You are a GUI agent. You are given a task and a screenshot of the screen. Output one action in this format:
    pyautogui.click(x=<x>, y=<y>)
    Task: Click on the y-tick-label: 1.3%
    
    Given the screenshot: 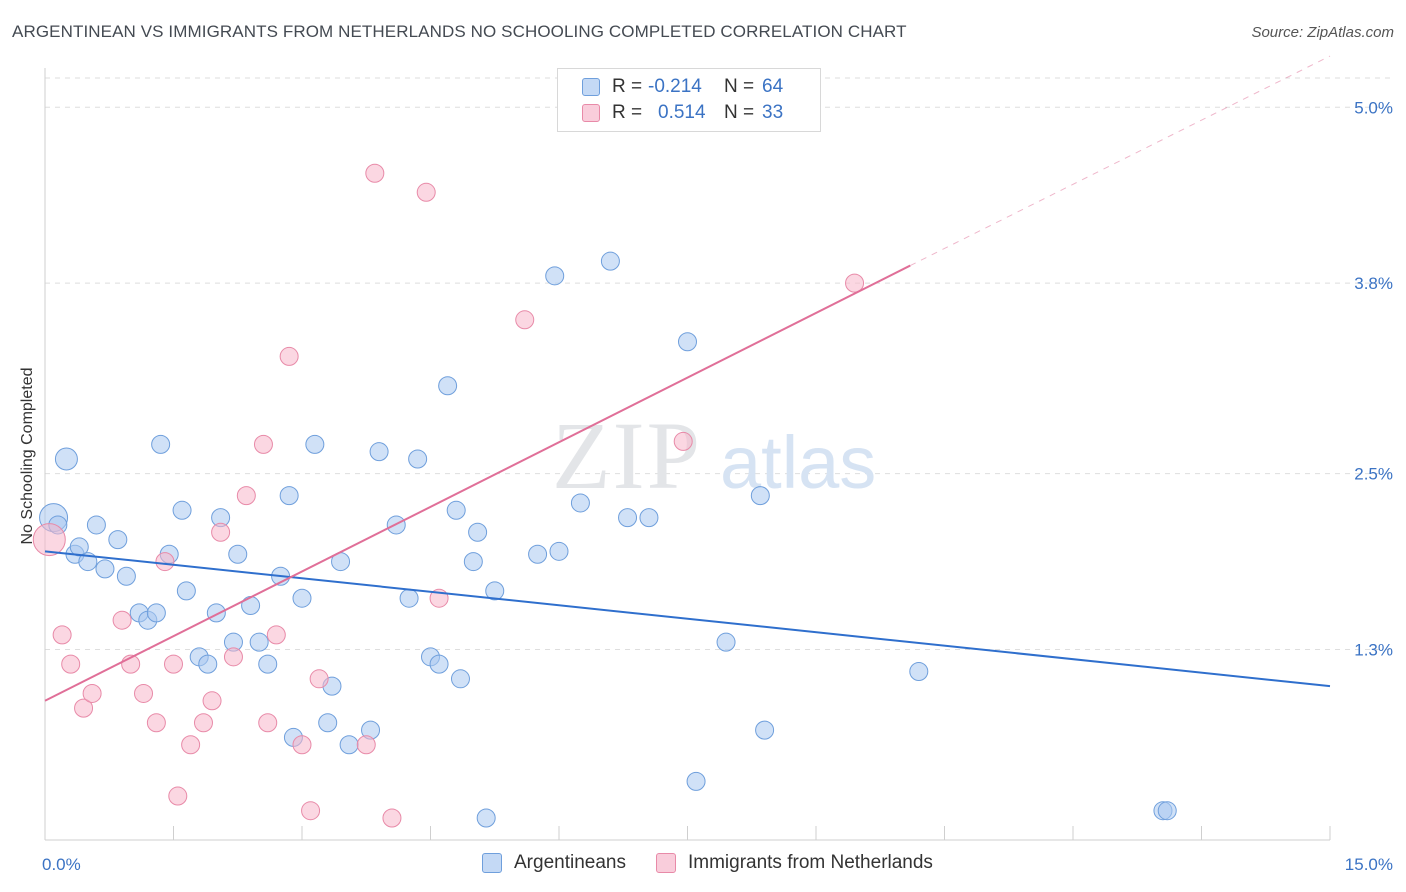 What is the action you would take?
    pyautogui.click(x=1373, y=650)
    